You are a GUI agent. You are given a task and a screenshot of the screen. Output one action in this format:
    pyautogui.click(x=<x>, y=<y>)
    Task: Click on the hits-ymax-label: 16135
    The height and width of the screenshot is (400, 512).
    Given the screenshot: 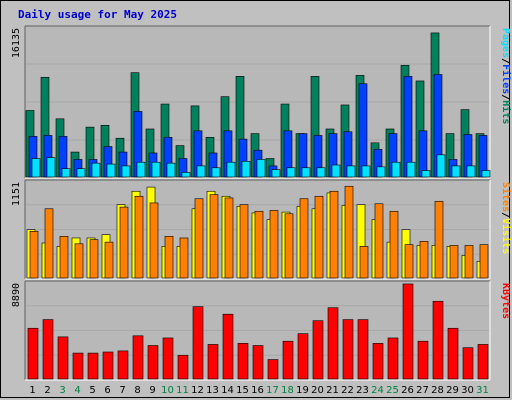 What is the action you would take?
    pyautogui.click(x=16, y=43)
    